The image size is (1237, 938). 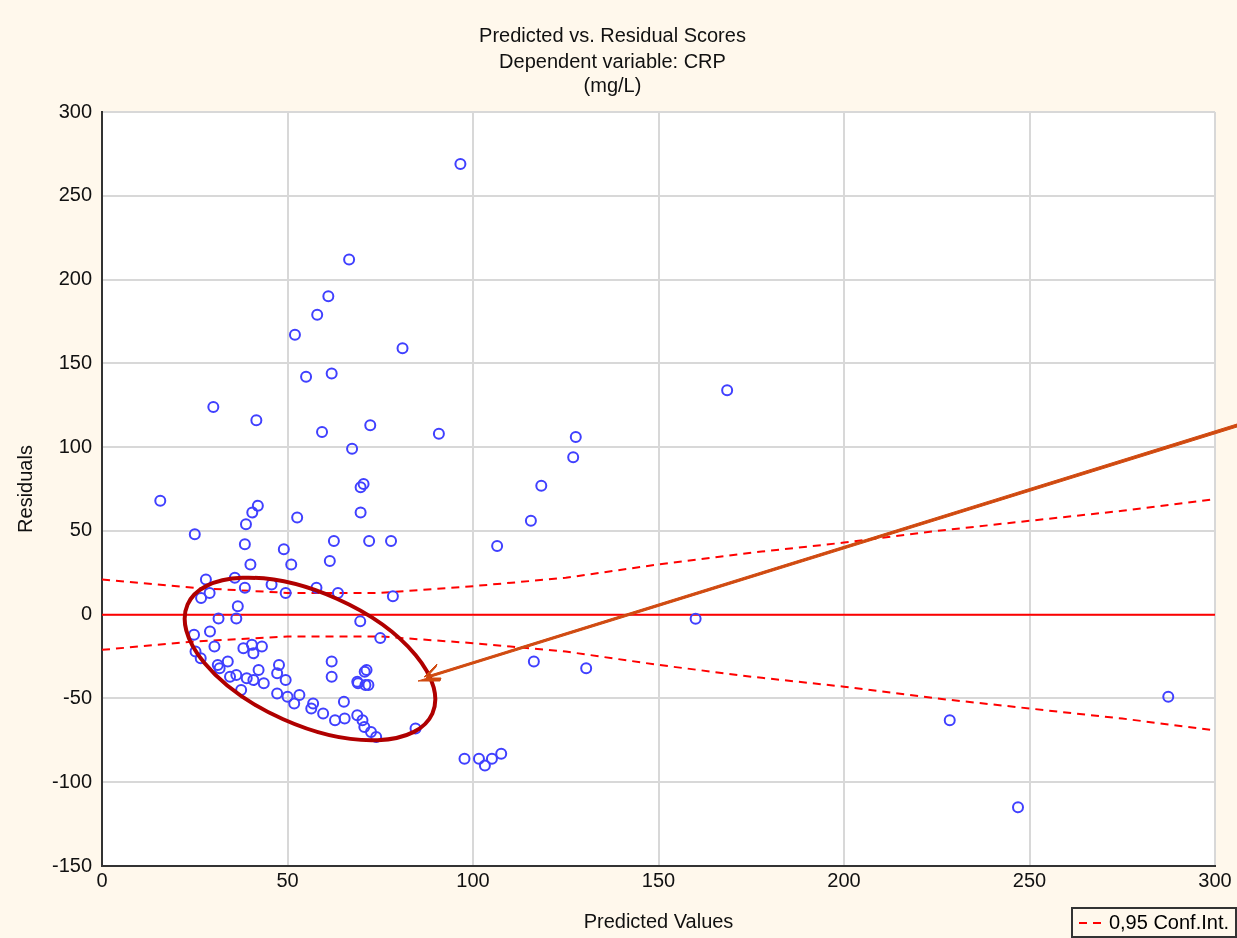 What do you see at coordinates (72, 780) in the screenshot?
I see `y-tick-label: -100` at bounding box center [72, 780].